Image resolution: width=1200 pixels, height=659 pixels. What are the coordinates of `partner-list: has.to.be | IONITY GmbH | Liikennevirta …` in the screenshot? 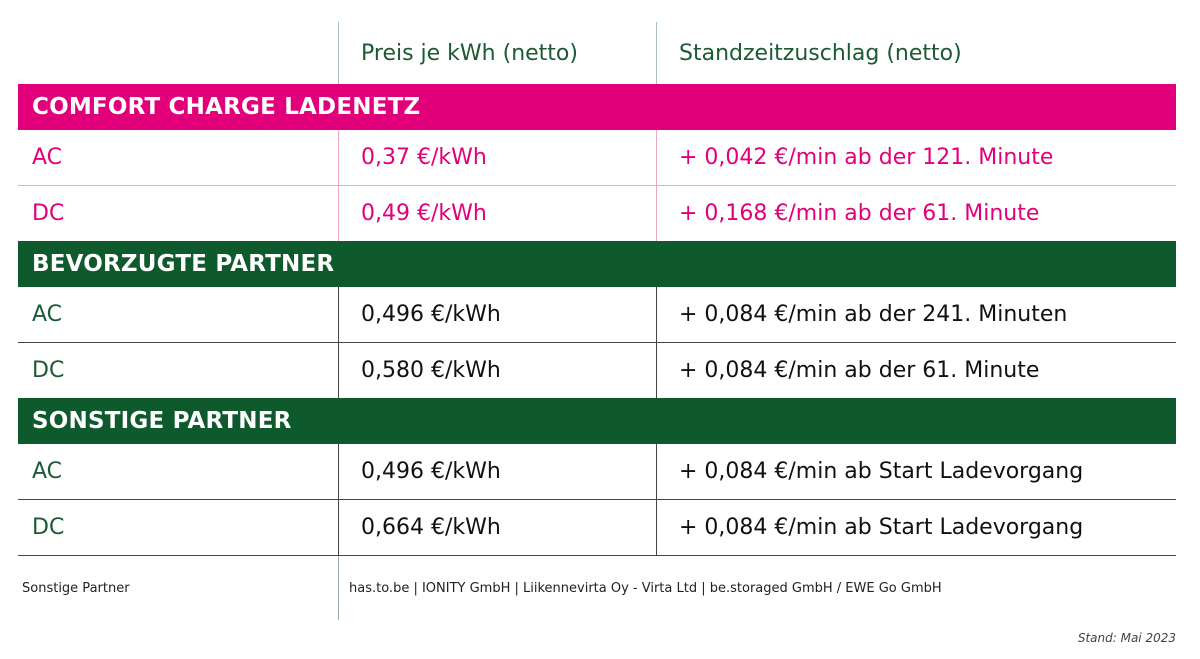 It's located at (757, 588).